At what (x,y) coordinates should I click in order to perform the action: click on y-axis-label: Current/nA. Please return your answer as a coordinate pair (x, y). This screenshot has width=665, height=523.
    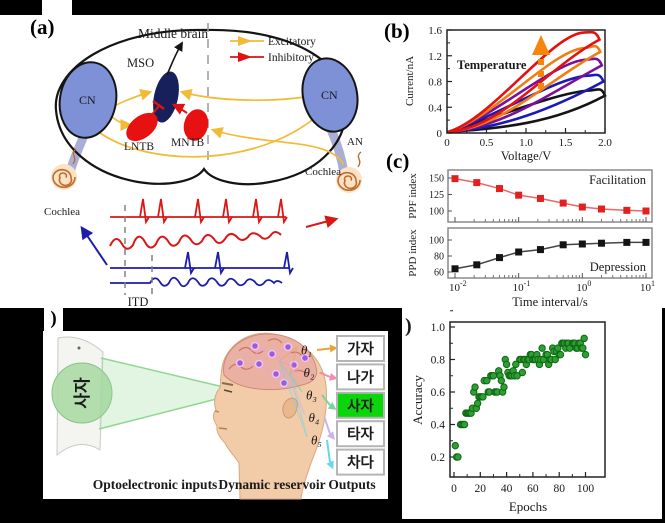
    Looking at the image, I should click on (410, 81).